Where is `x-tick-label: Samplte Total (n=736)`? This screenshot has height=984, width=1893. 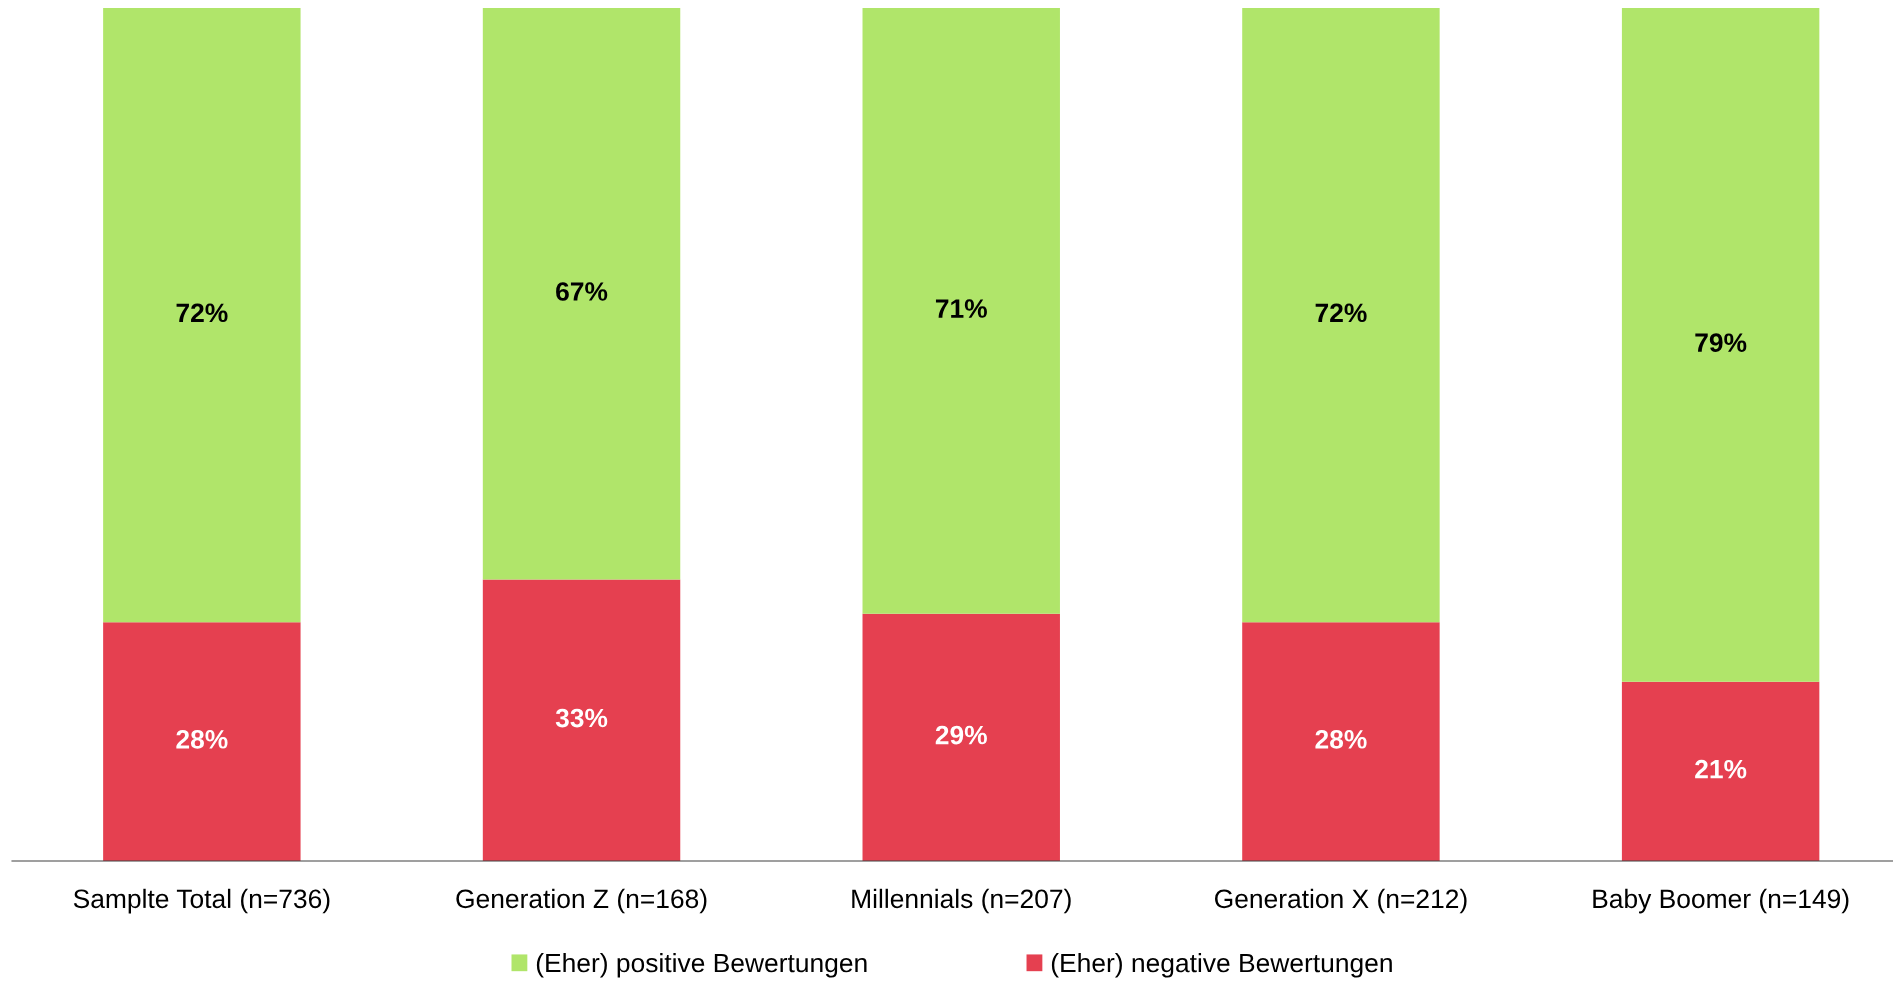
x-tick-label: Samplte Total (n=736) is located at coordinates (201, 901).